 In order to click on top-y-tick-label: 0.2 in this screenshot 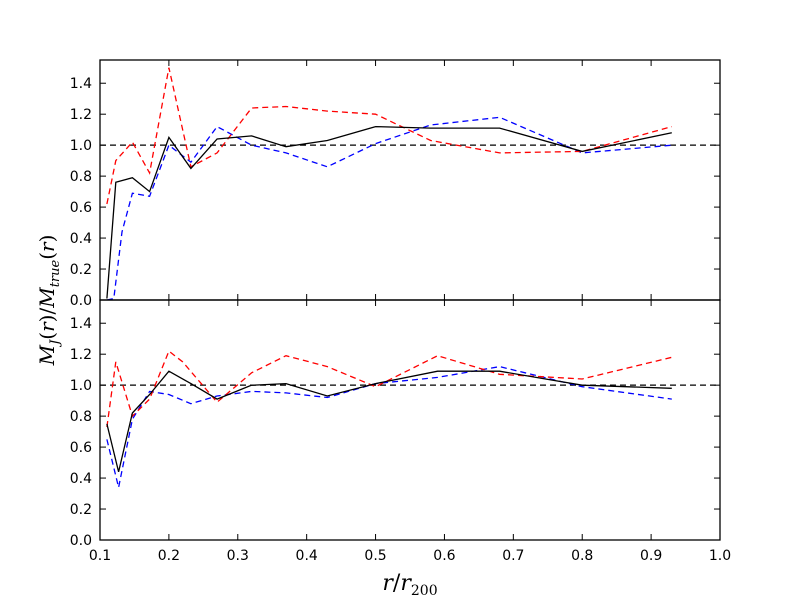, I will do `click(81, 270)`.